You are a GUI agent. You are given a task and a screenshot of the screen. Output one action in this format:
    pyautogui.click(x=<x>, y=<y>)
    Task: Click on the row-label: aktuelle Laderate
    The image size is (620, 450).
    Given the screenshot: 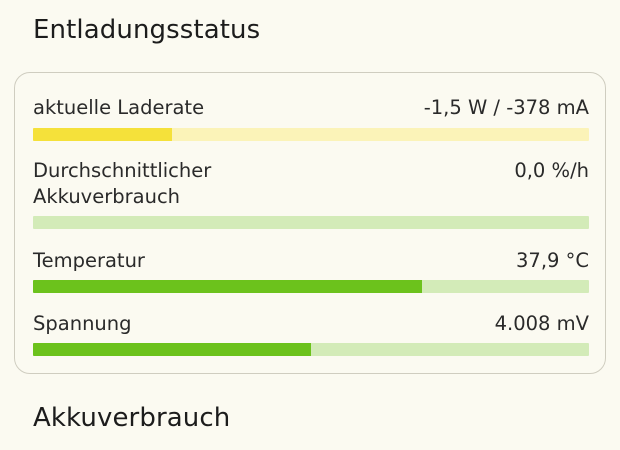 What is the action you would take?
    pyautogui.click(x=119, y=107)
    